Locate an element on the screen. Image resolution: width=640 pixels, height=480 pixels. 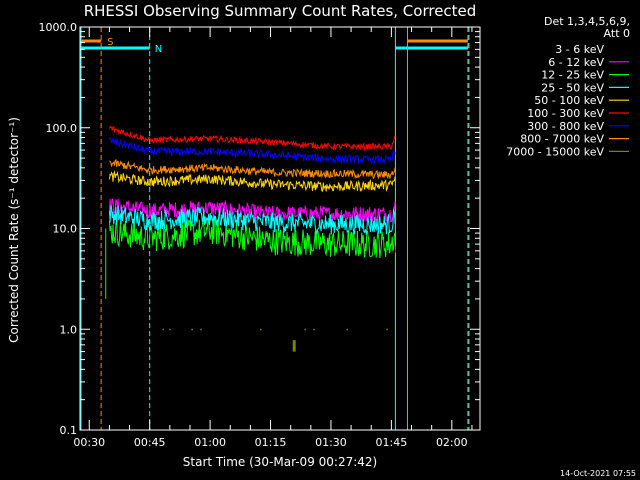
flag-label-n: N is located at coordinates (158, 49).